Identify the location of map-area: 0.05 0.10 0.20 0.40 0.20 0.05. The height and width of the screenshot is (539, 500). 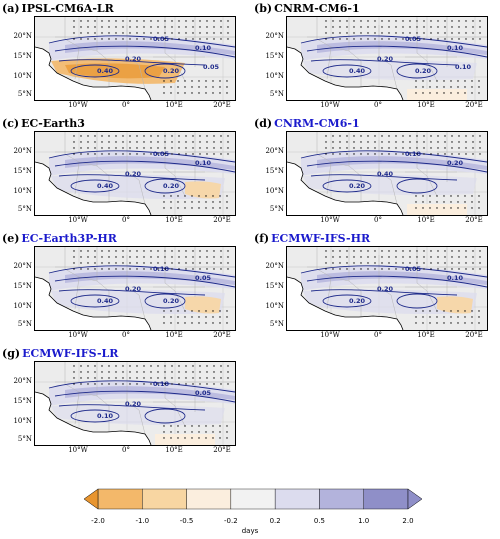
(135, 58).